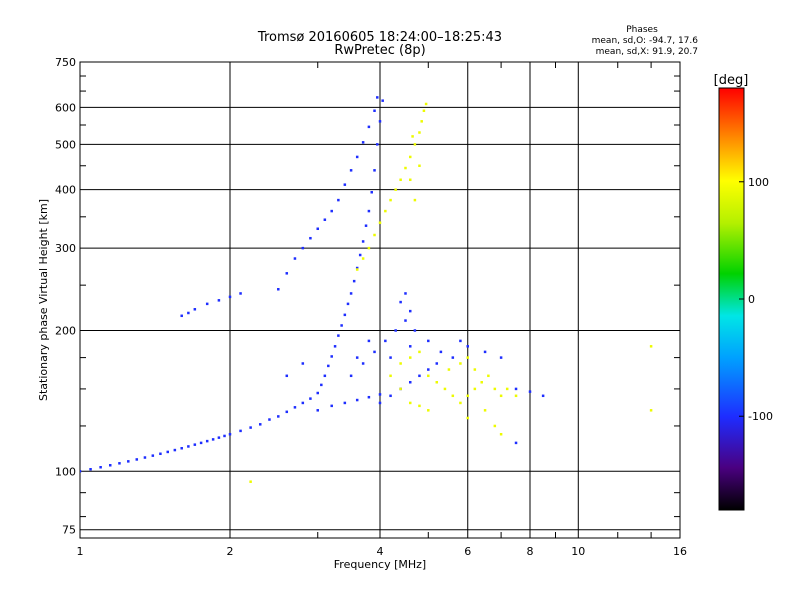  Describe the element at coordinates (731, 80) in the screenshot. I see `colorbar-unit-label: [deg]` at that location.